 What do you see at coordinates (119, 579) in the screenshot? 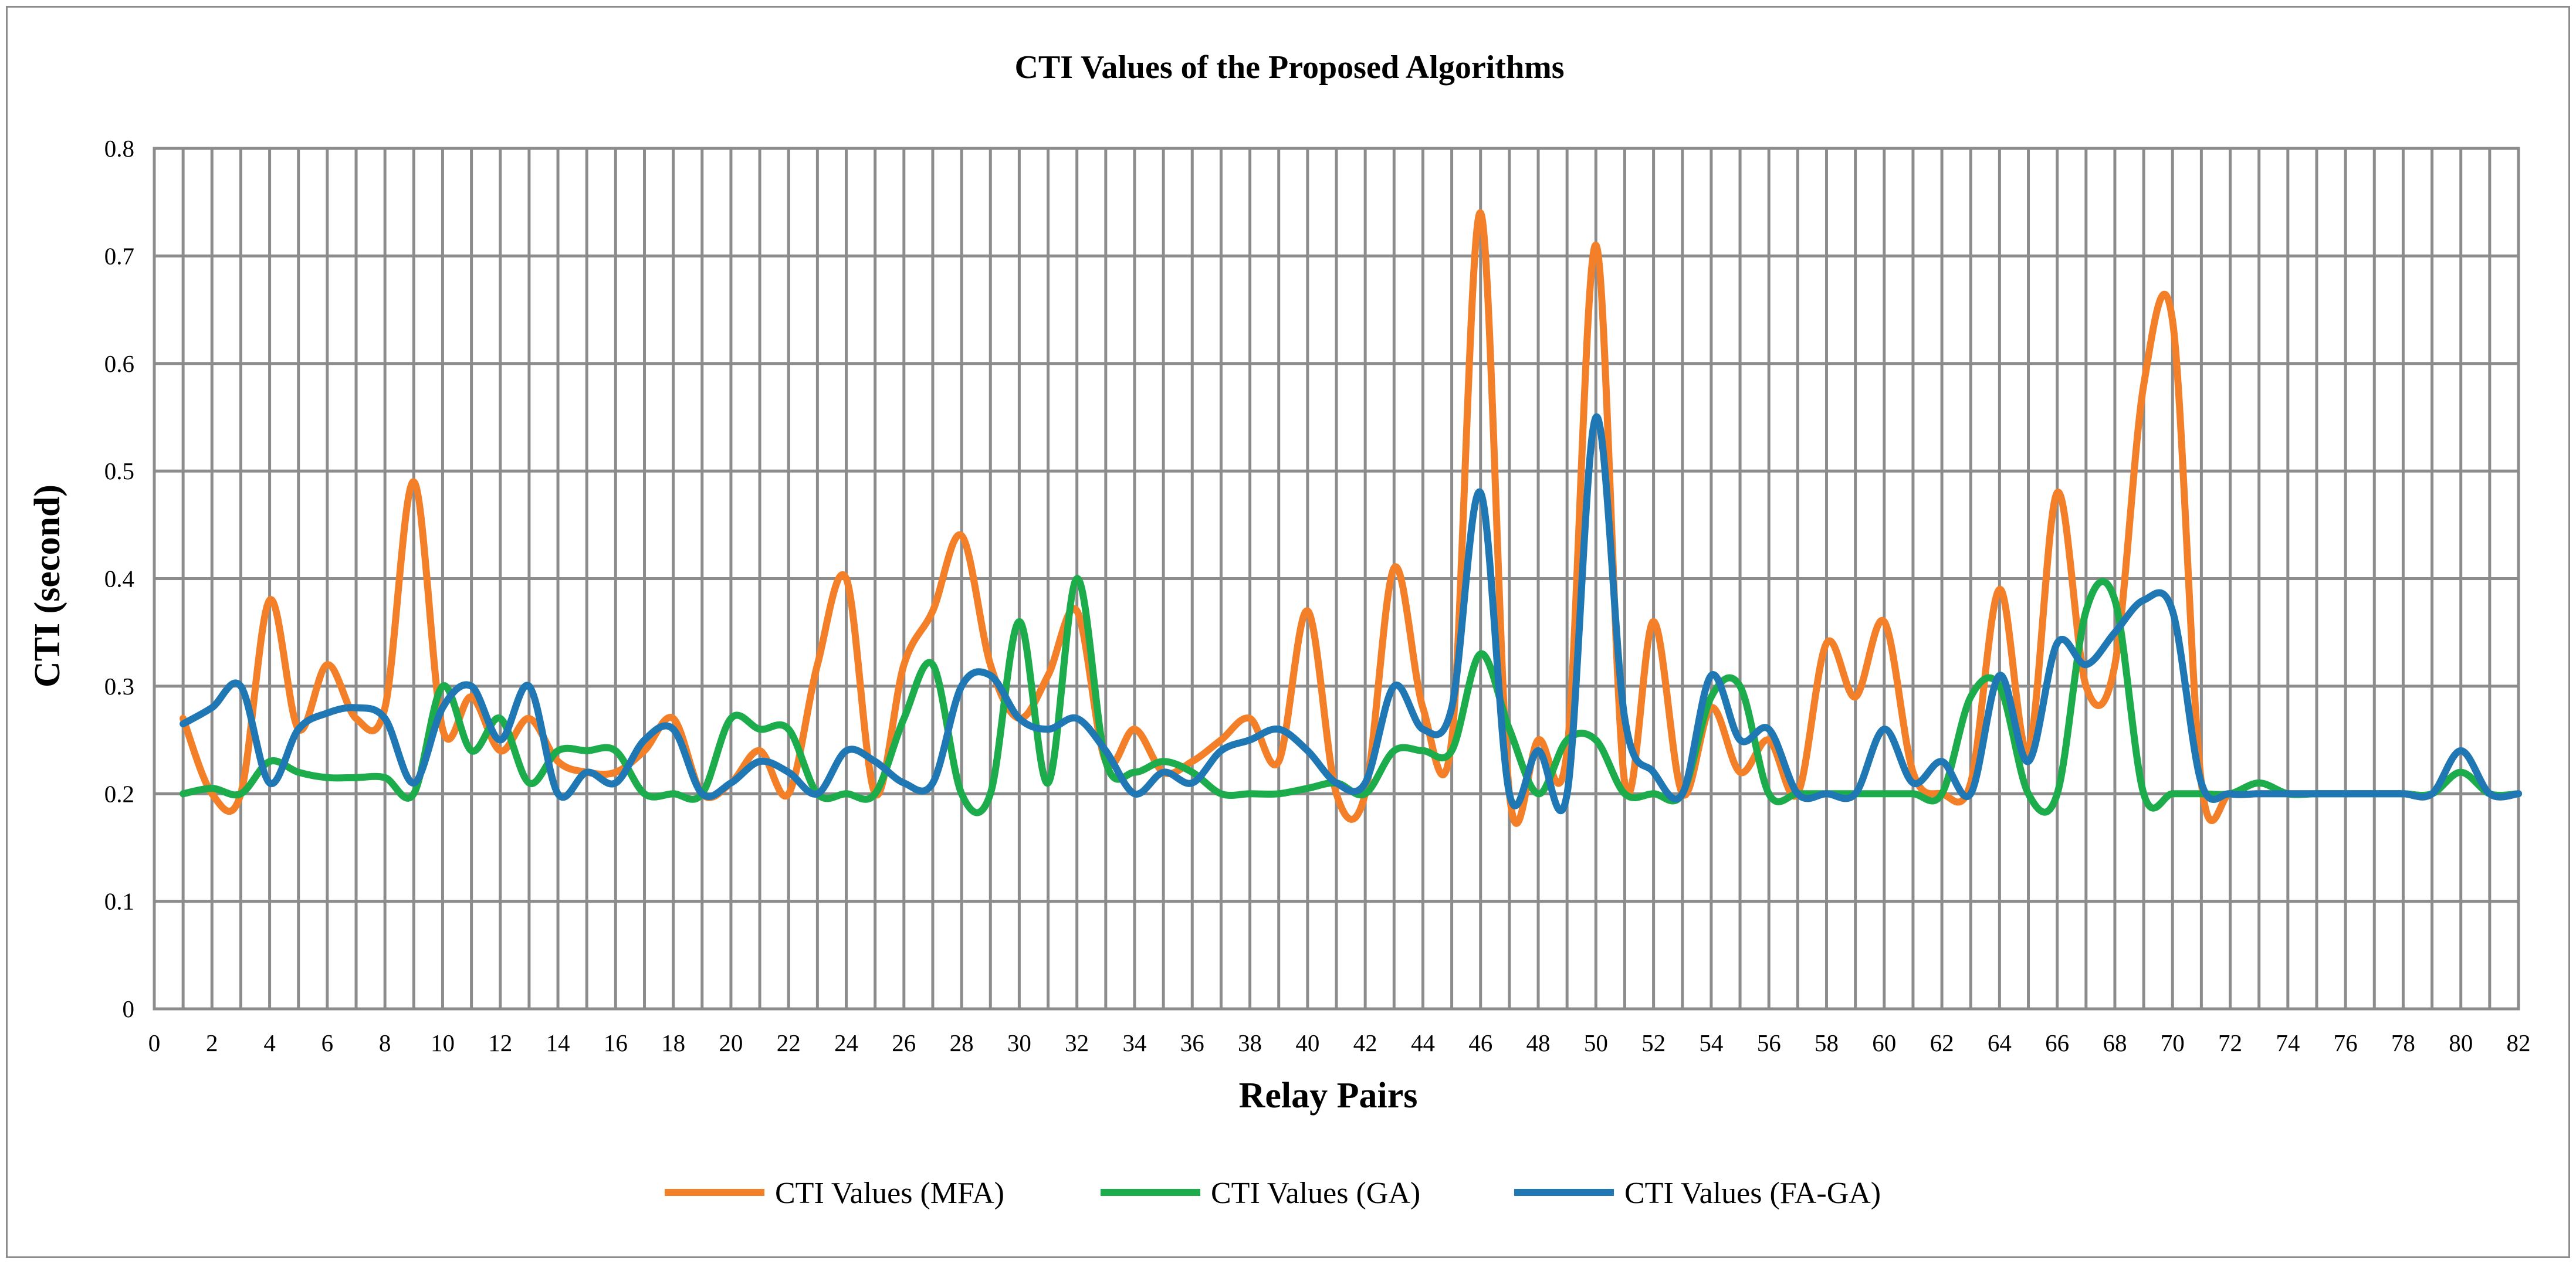
I see `y-tick-label: 0.4` at bounding box center [119, 579].